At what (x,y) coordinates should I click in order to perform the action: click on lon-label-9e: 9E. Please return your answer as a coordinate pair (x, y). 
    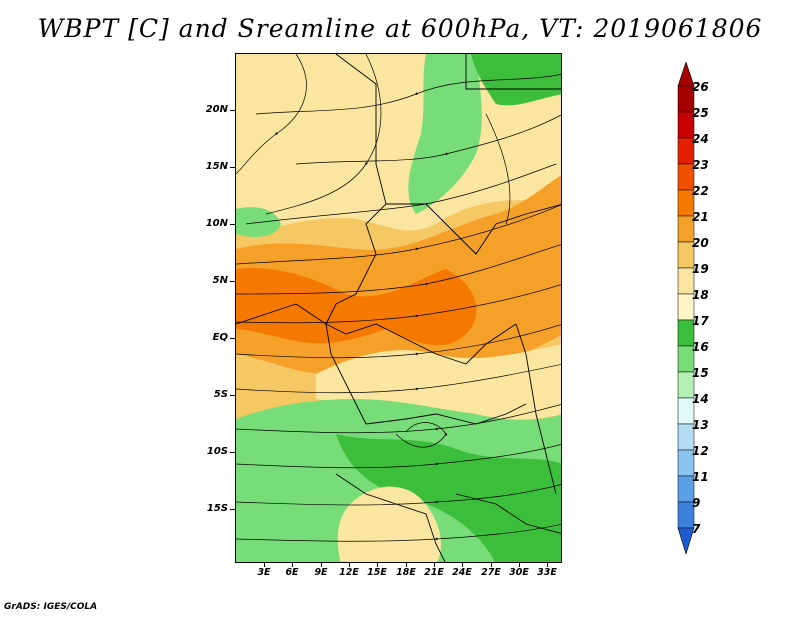
    Looking at the image, I should click on (321, 572).